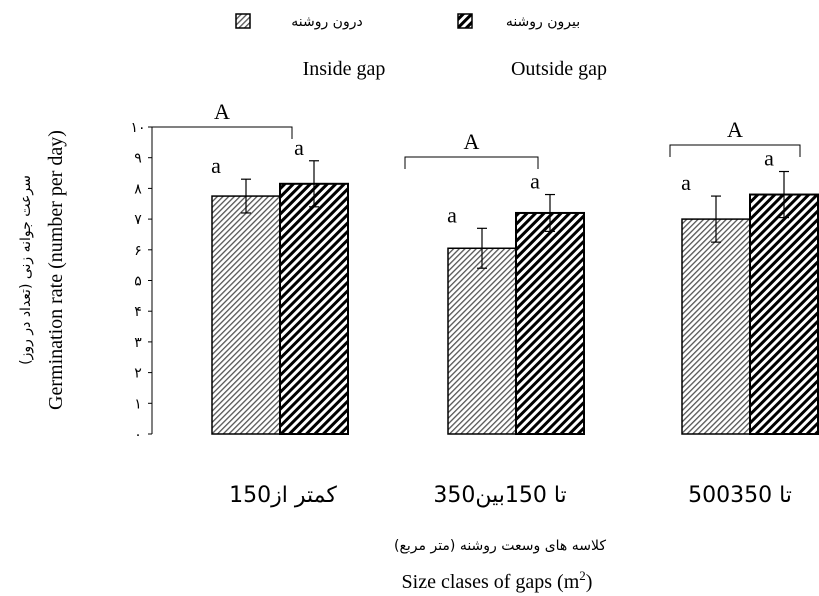 Image resolution: width=819 pixels, height=596 pixels. Describe the element at coordinates (735, 129) in the screenshot. I see `group-label-3: A` at that location.